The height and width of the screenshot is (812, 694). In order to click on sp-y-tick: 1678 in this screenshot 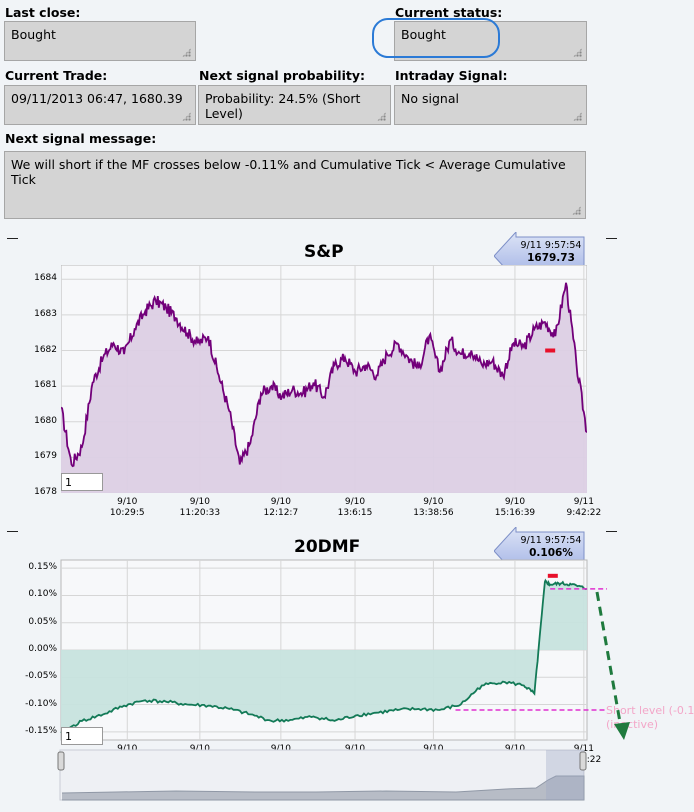, I will do `click(45, 492)`.